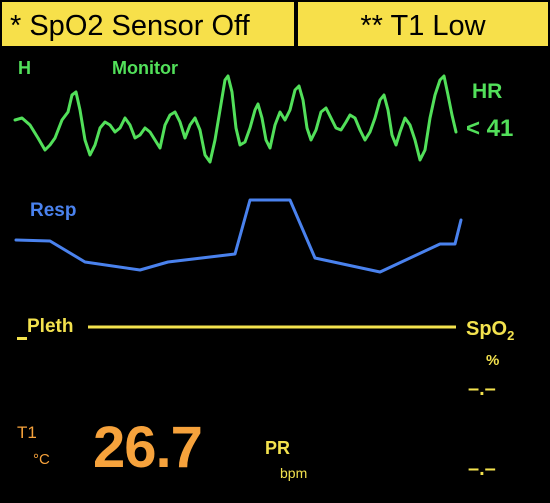 This screenshot has width=550, height=503. Describe the element at coordinates (24, 68) in the screenshot. I see `ecg-lead-label: H` at that location.